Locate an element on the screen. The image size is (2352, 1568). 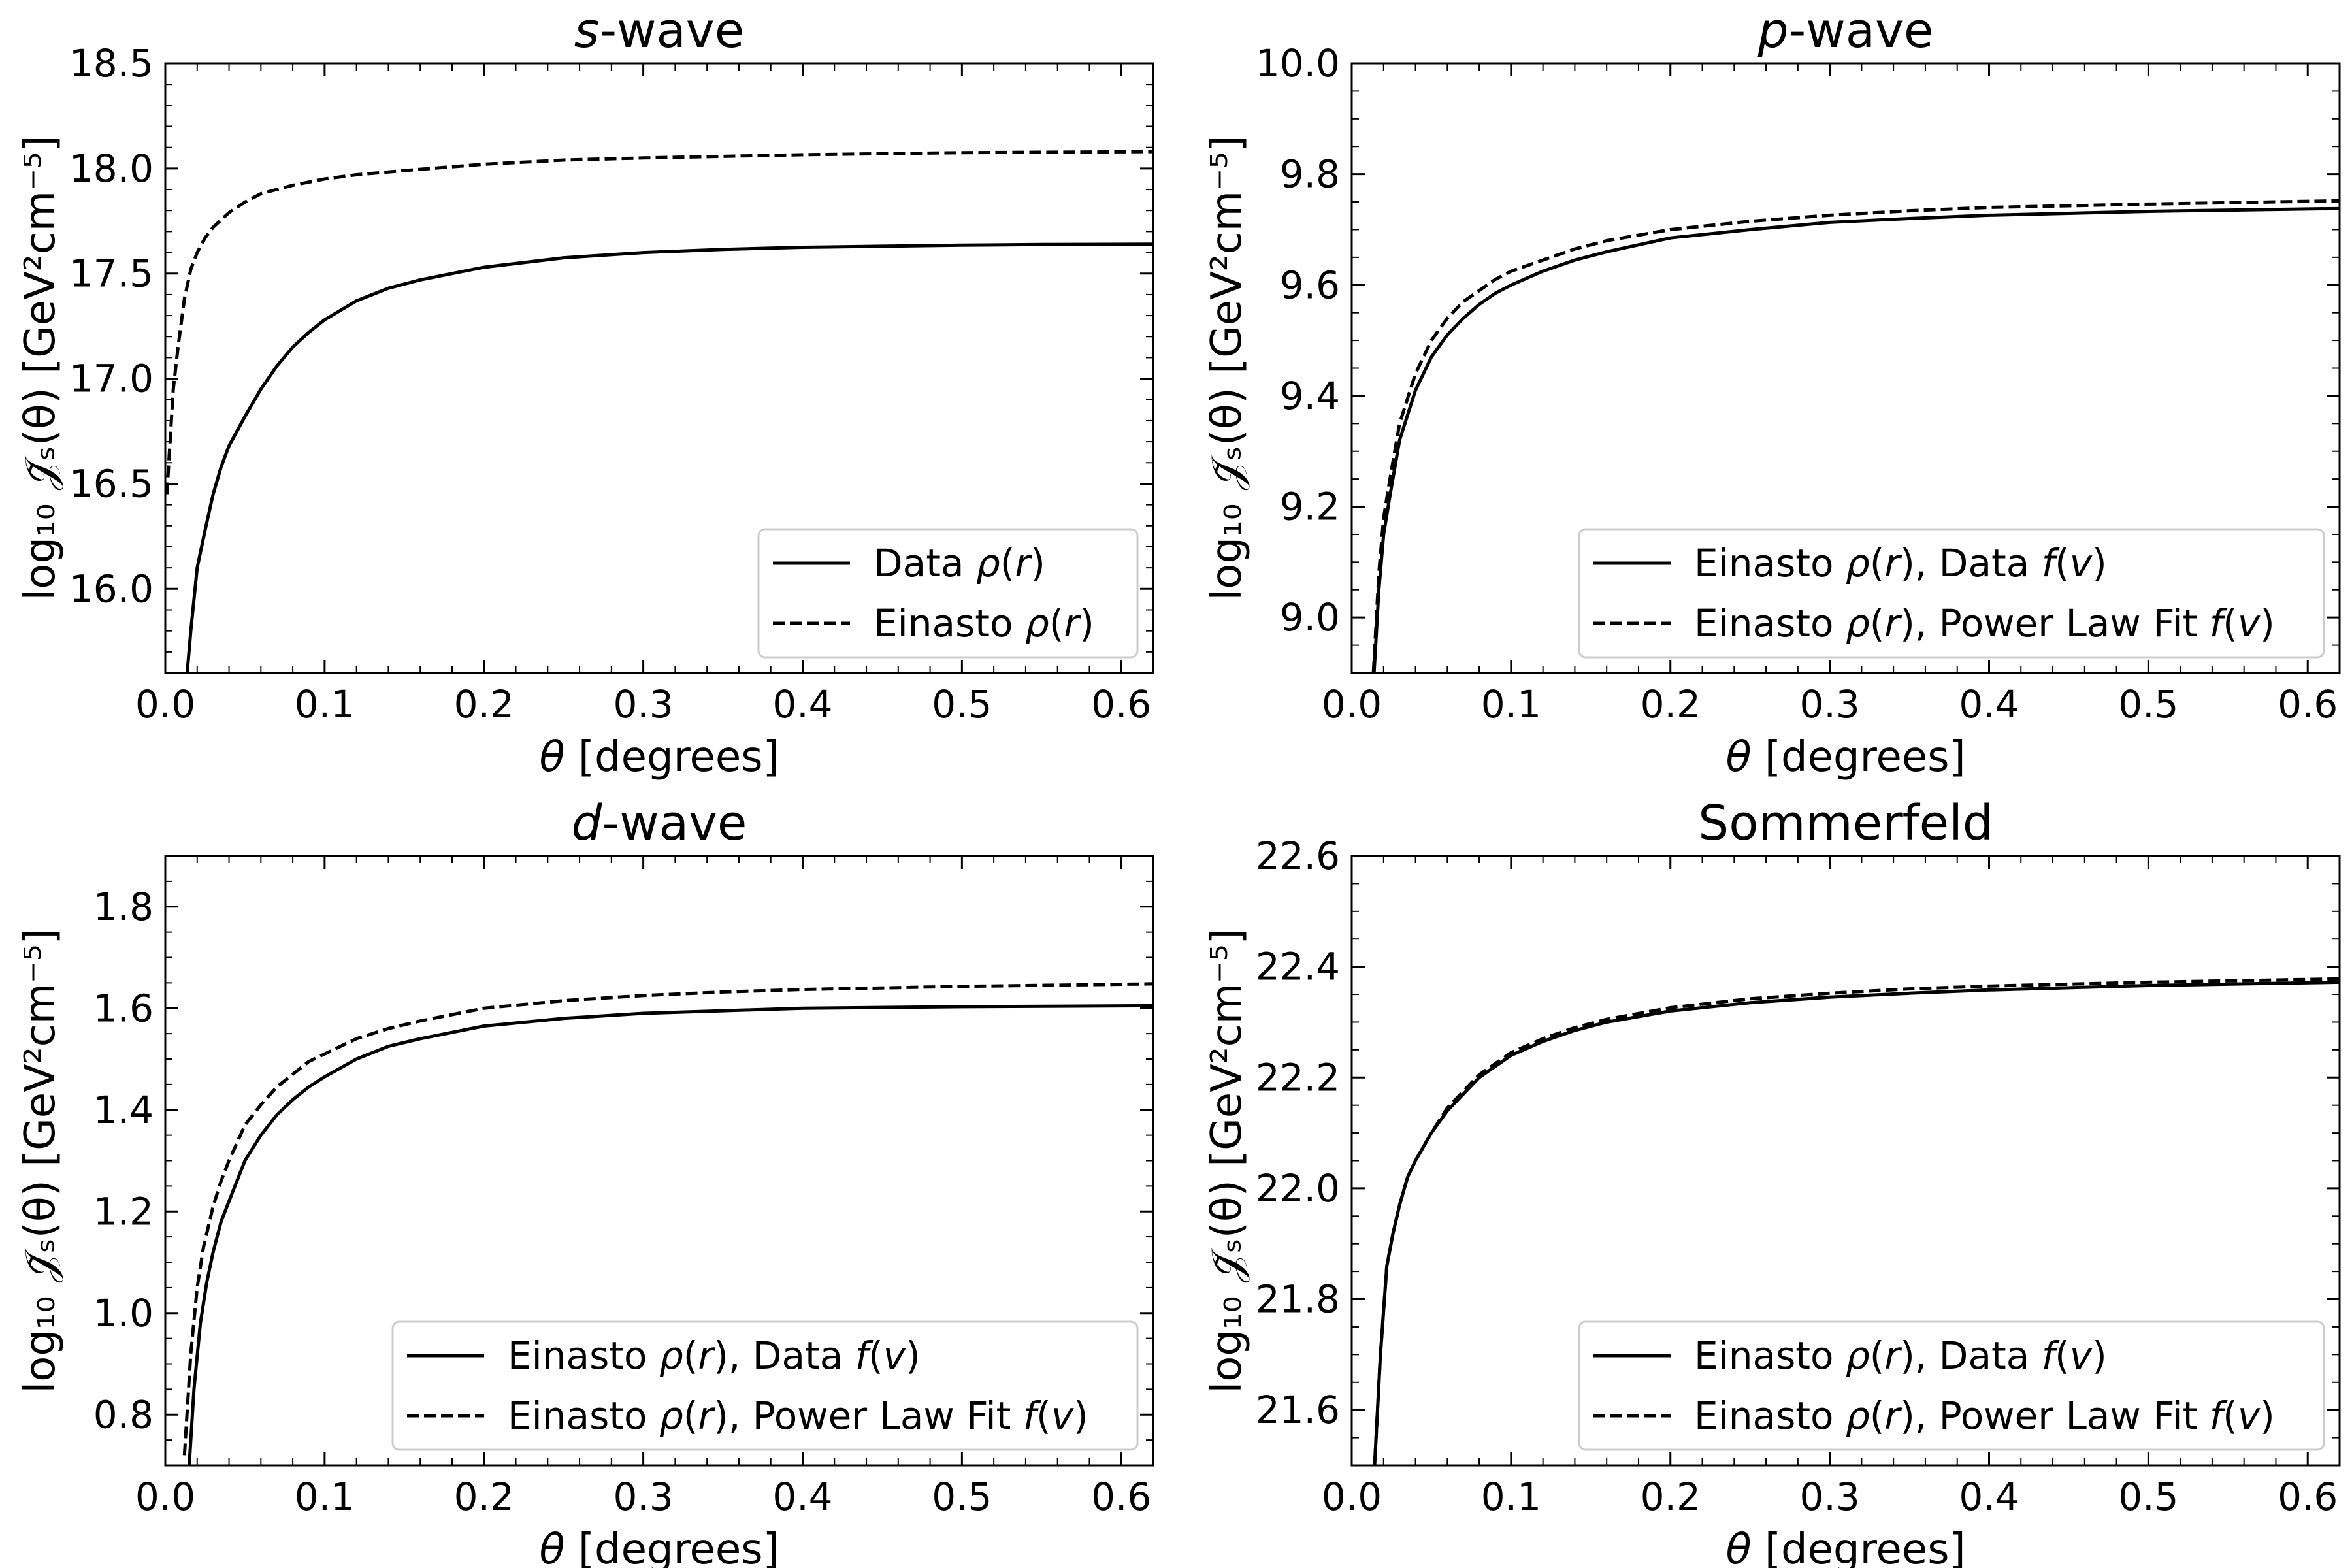
chart-title: Sommerfeld is located at coordinates (1845, 823).